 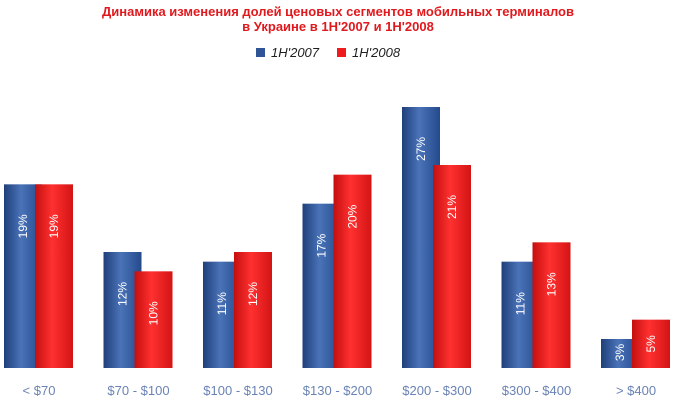 What do you see at coordinates (421, 149) in the screenshot?
I see `data-label-series-1-4: 27%` at bounding box center [421, 149].